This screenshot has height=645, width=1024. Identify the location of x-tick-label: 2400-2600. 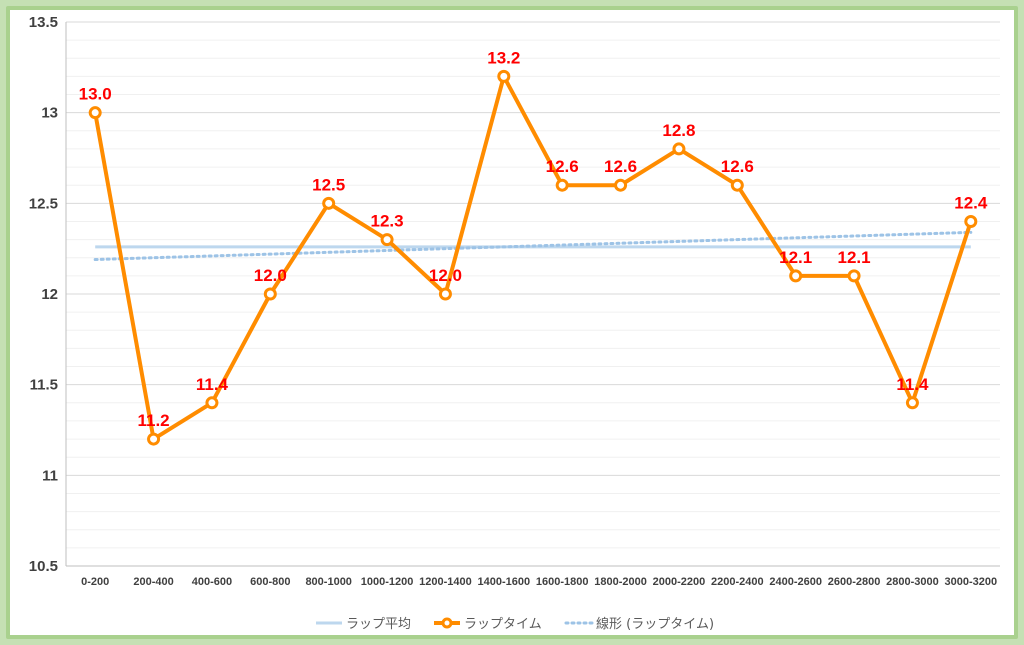
(795, 582).